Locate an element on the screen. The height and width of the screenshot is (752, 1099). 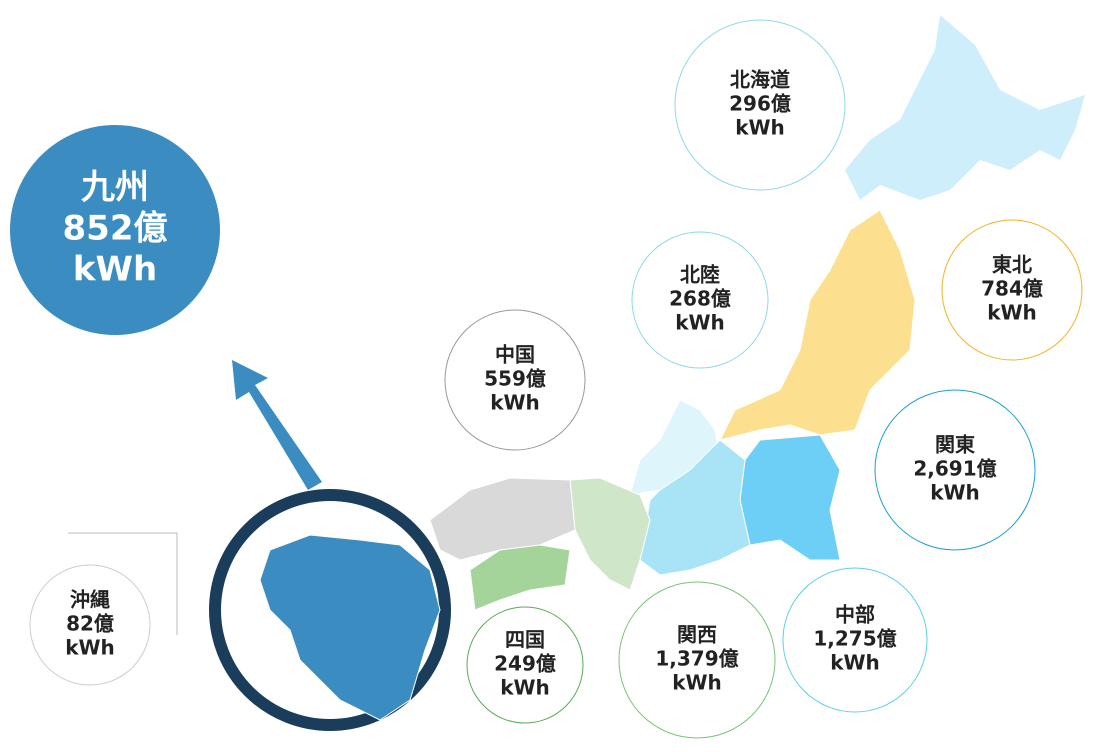
shikoku-shape is located at coordinates (520, 577).